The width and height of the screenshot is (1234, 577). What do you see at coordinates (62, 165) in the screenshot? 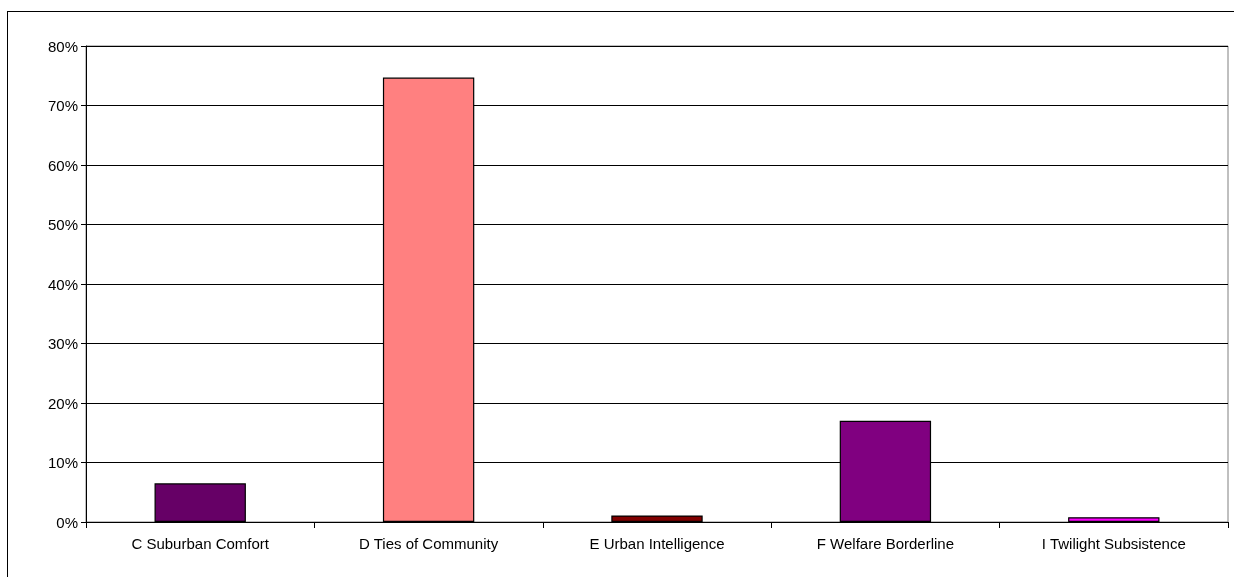
I see `y-tick-label: 60%` at bounding box center [62, 165].